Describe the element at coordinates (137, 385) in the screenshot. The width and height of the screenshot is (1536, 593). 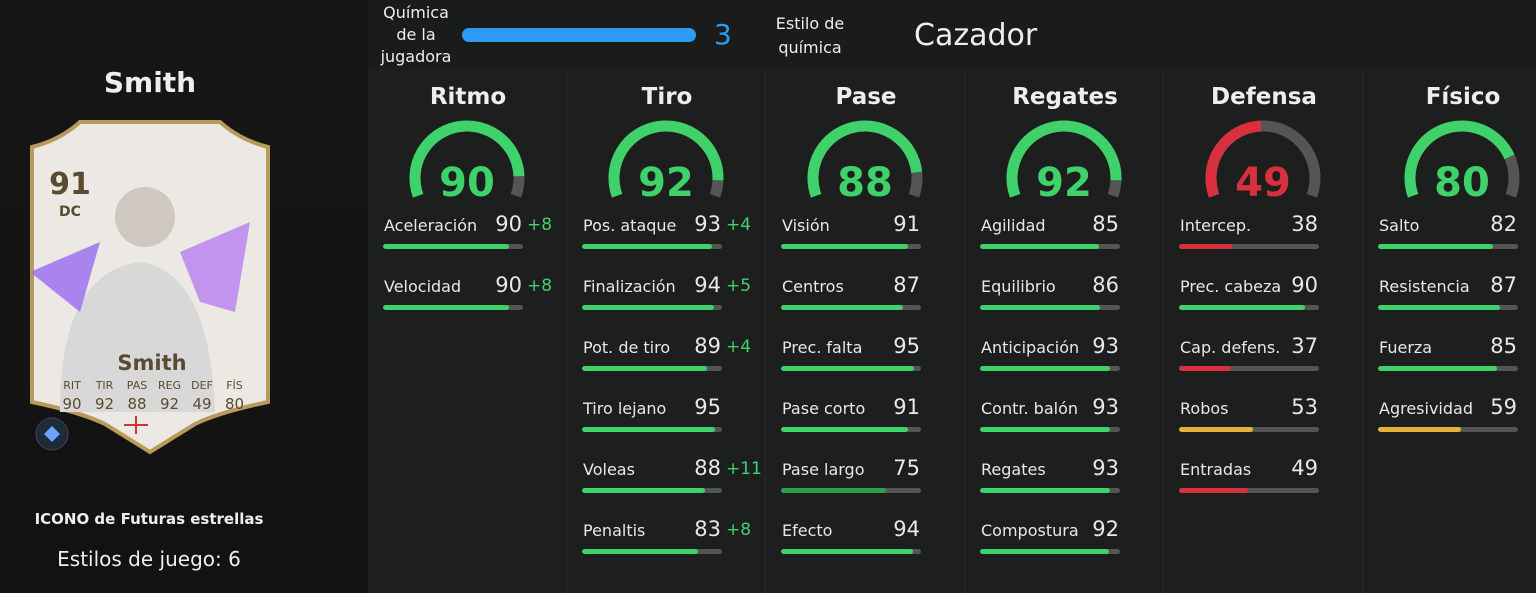
I see `card-stat-label: PAS` at that location.